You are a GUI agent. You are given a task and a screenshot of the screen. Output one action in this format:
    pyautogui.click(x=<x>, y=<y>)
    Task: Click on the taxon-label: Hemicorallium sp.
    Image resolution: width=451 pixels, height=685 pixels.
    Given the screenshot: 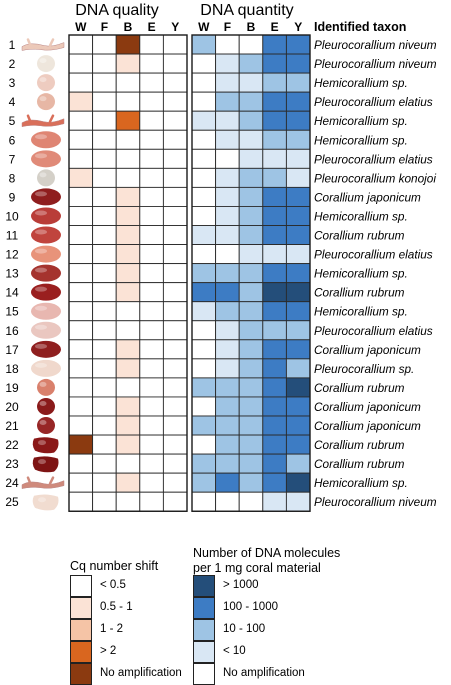 What is the action you would take?
    pyautogui.click(x=361, y=216)
    